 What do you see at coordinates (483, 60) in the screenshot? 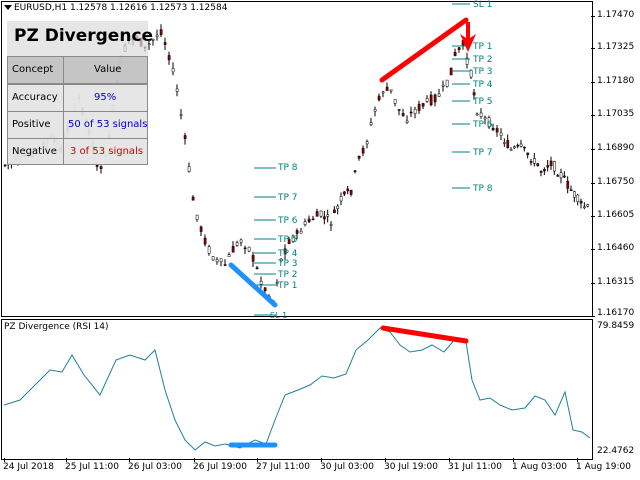
I see `sell-tp-label: TP 2` at bounding box center [483, 60].